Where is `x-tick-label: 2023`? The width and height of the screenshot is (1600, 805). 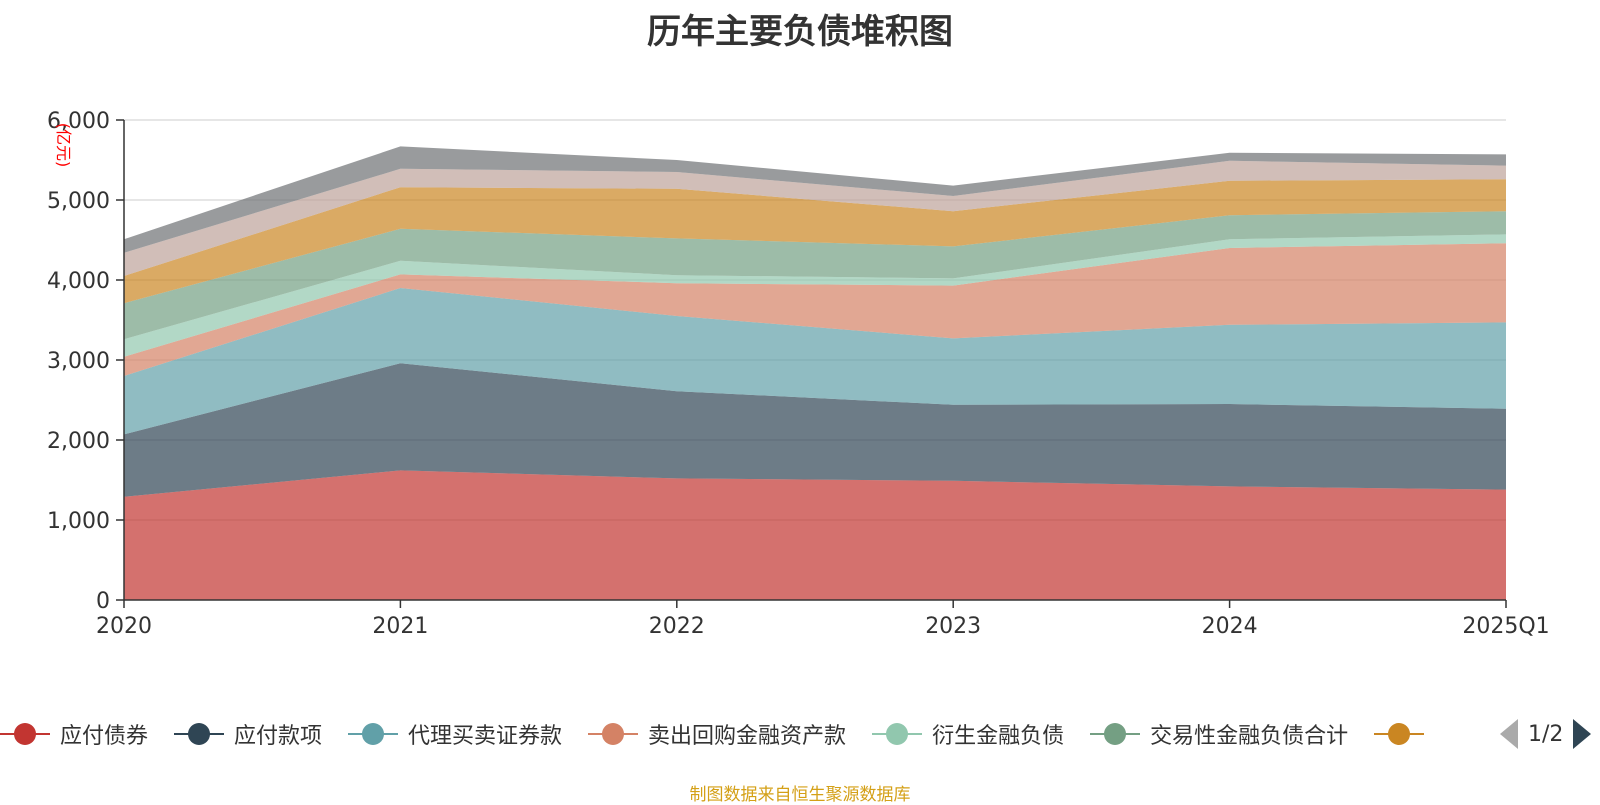
x-tick-label: 2023 is located at coordinates (953, 626).